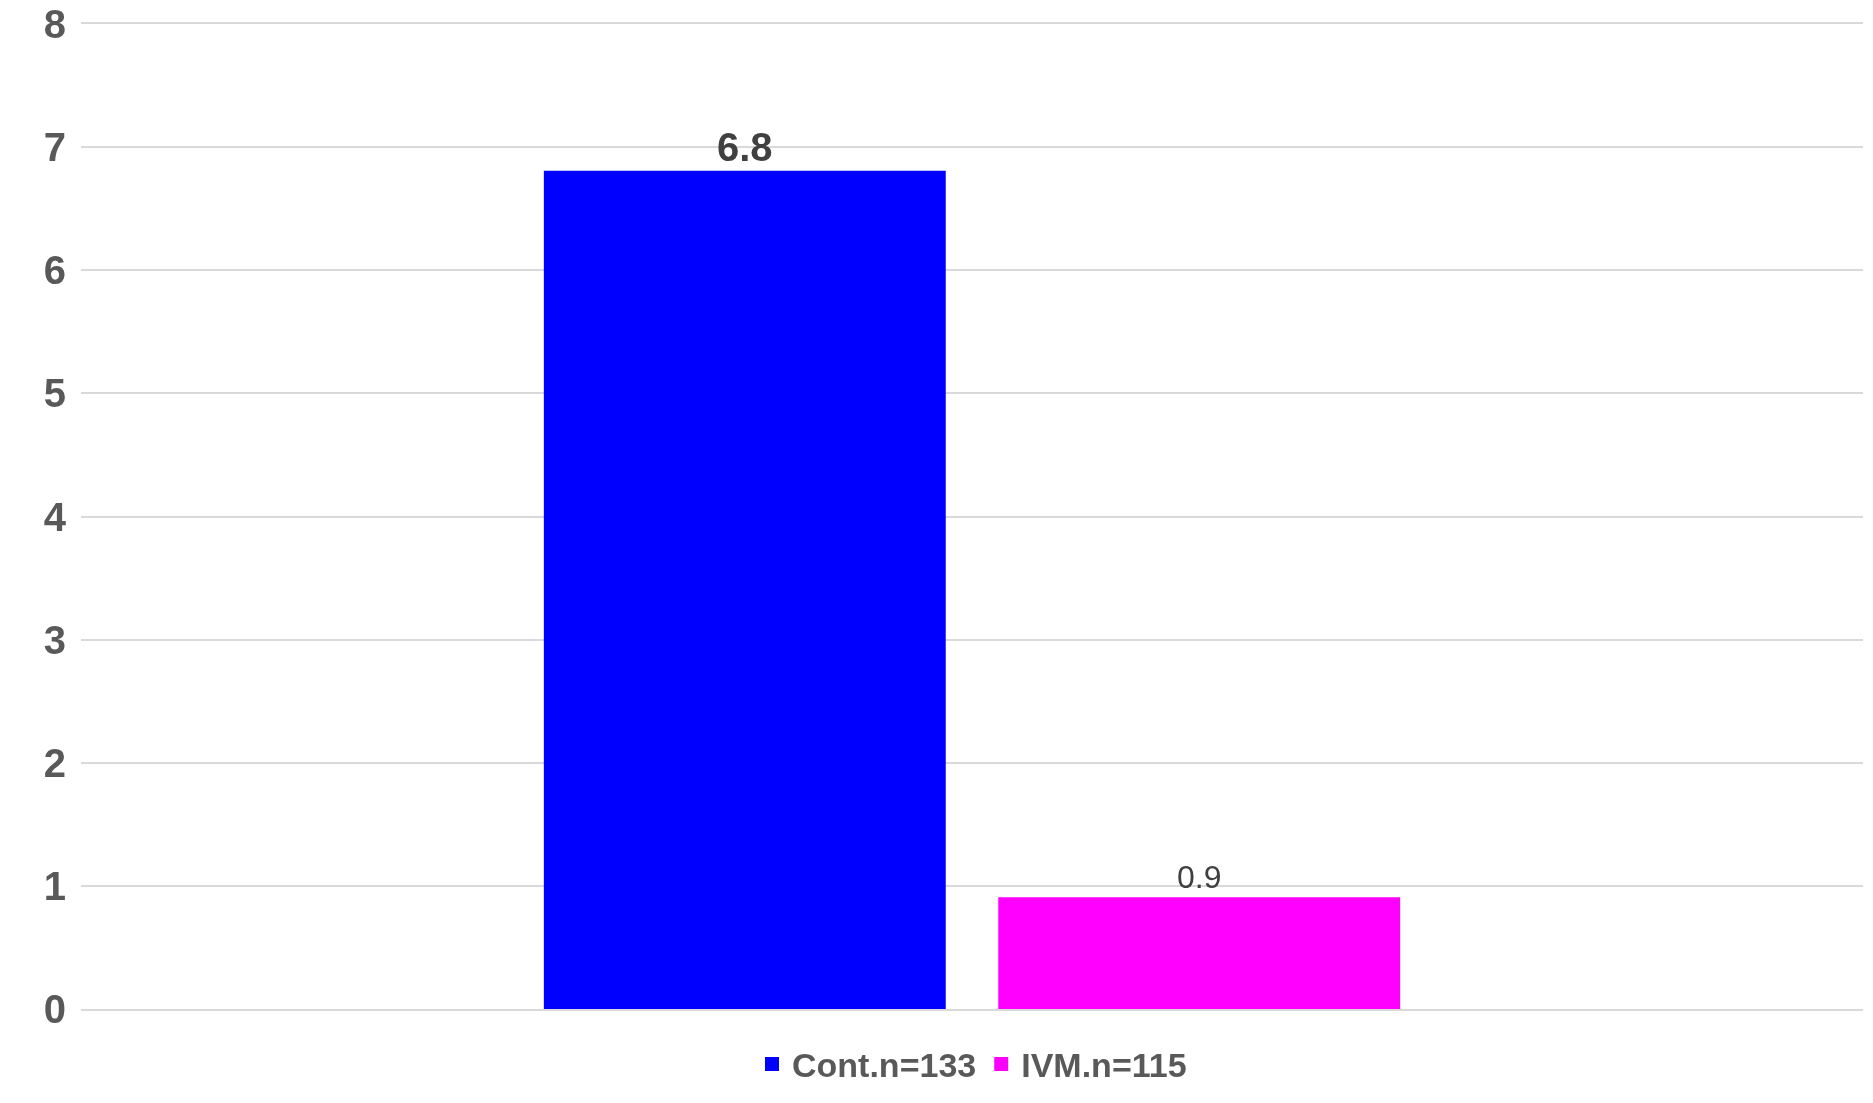 This screenshot has height=1103, width=1873. I want to click on legend-label: Cont.n=133, so click(884, 1065).